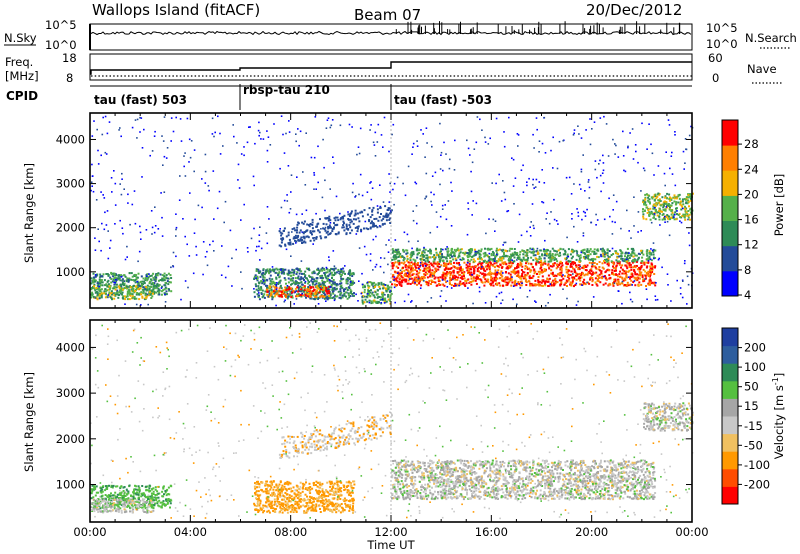  I want to click on freq-label-2: [MHz], so click(22, 76).